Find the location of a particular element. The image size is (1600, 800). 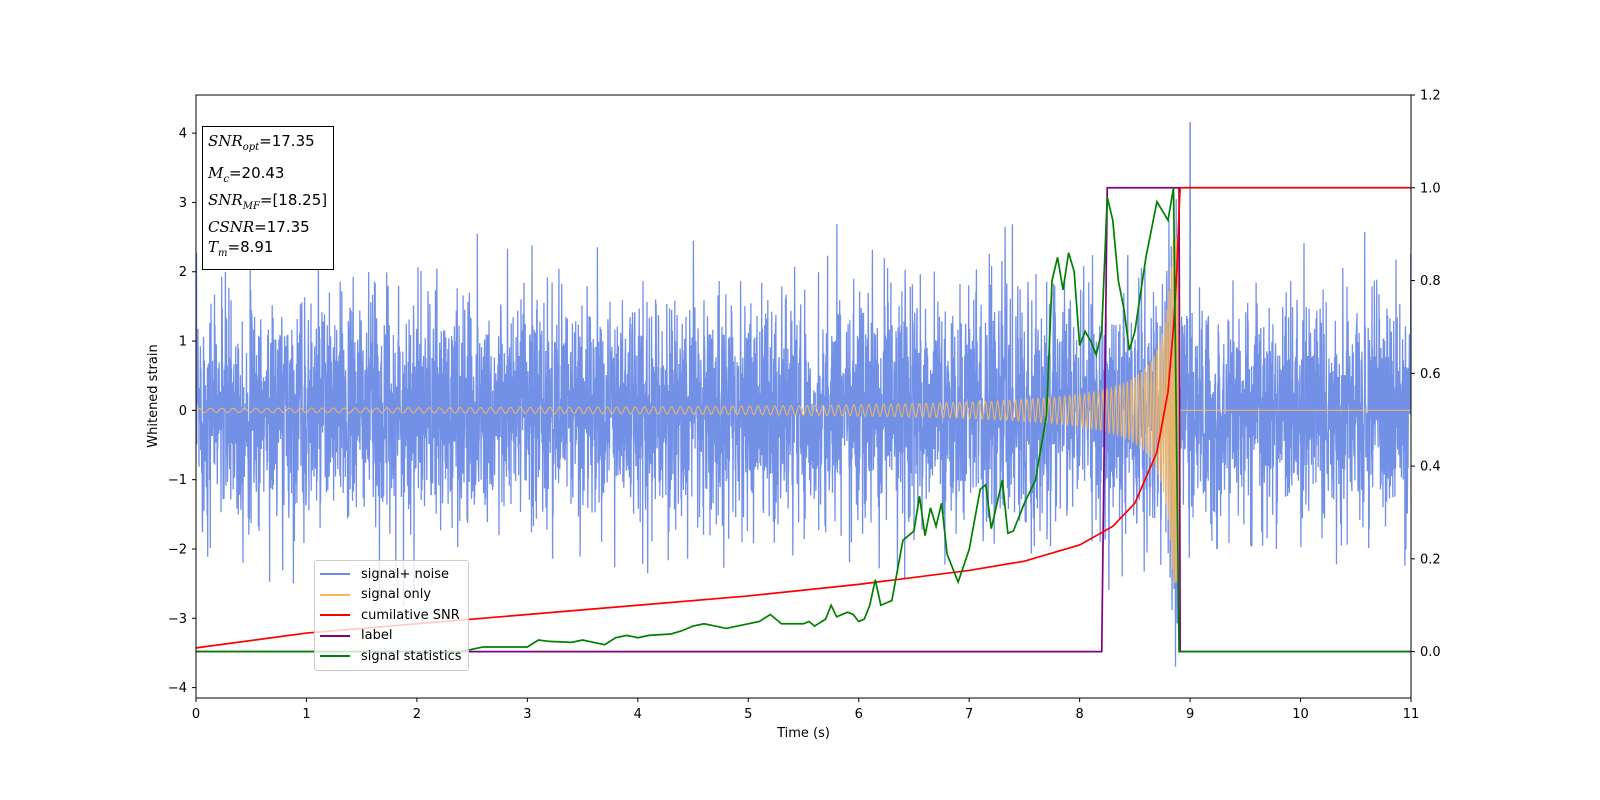

y-right-tick-label: 0.0 is located at coordinates (1430, 652).